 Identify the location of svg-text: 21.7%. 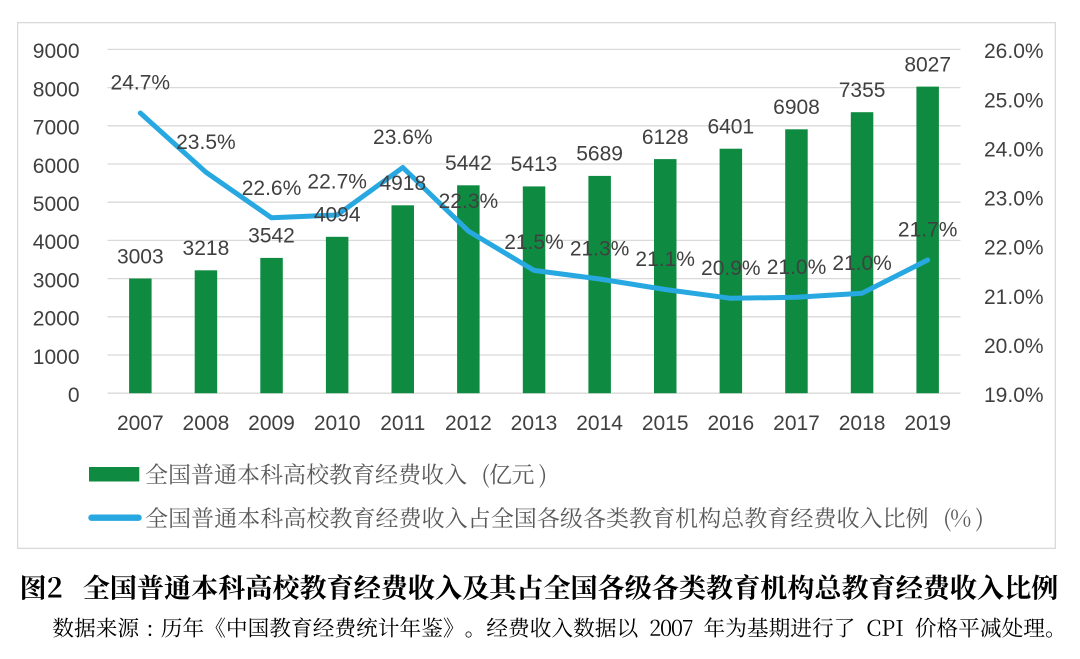
(928, 230).